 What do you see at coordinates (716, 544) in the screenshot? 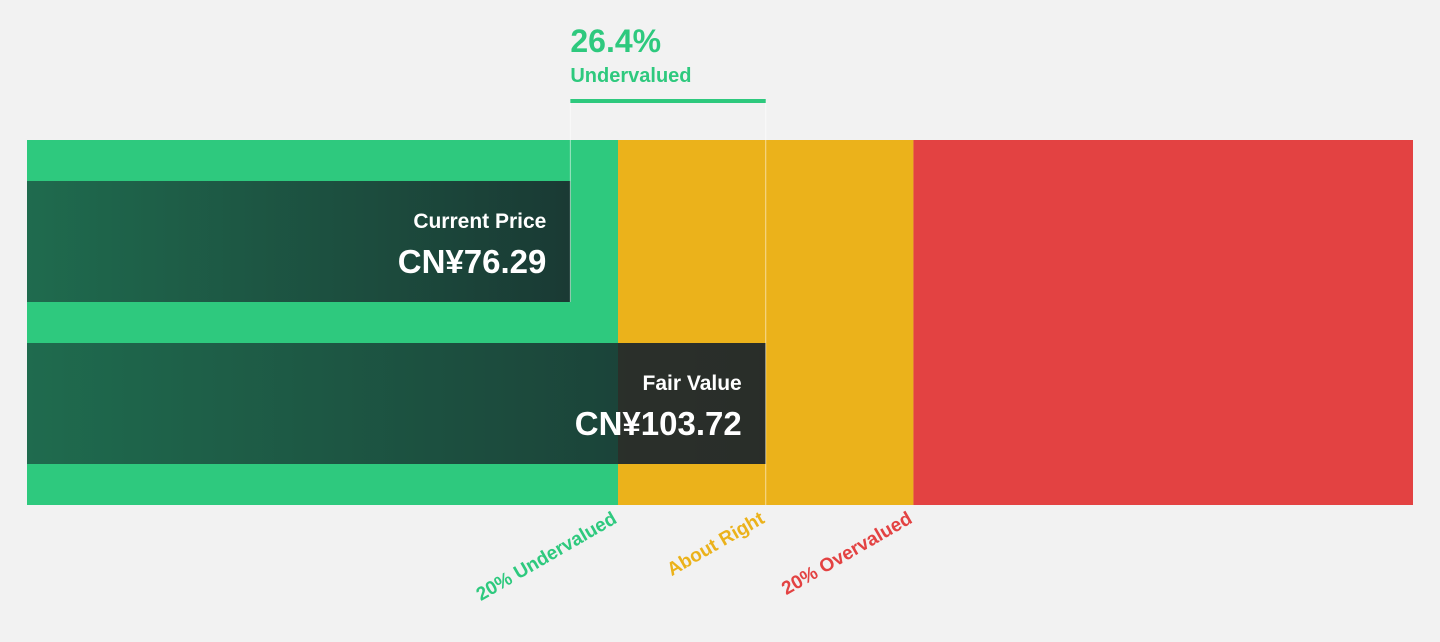
I see `zone-label-1: About Right` at bounding box center [716, 544].